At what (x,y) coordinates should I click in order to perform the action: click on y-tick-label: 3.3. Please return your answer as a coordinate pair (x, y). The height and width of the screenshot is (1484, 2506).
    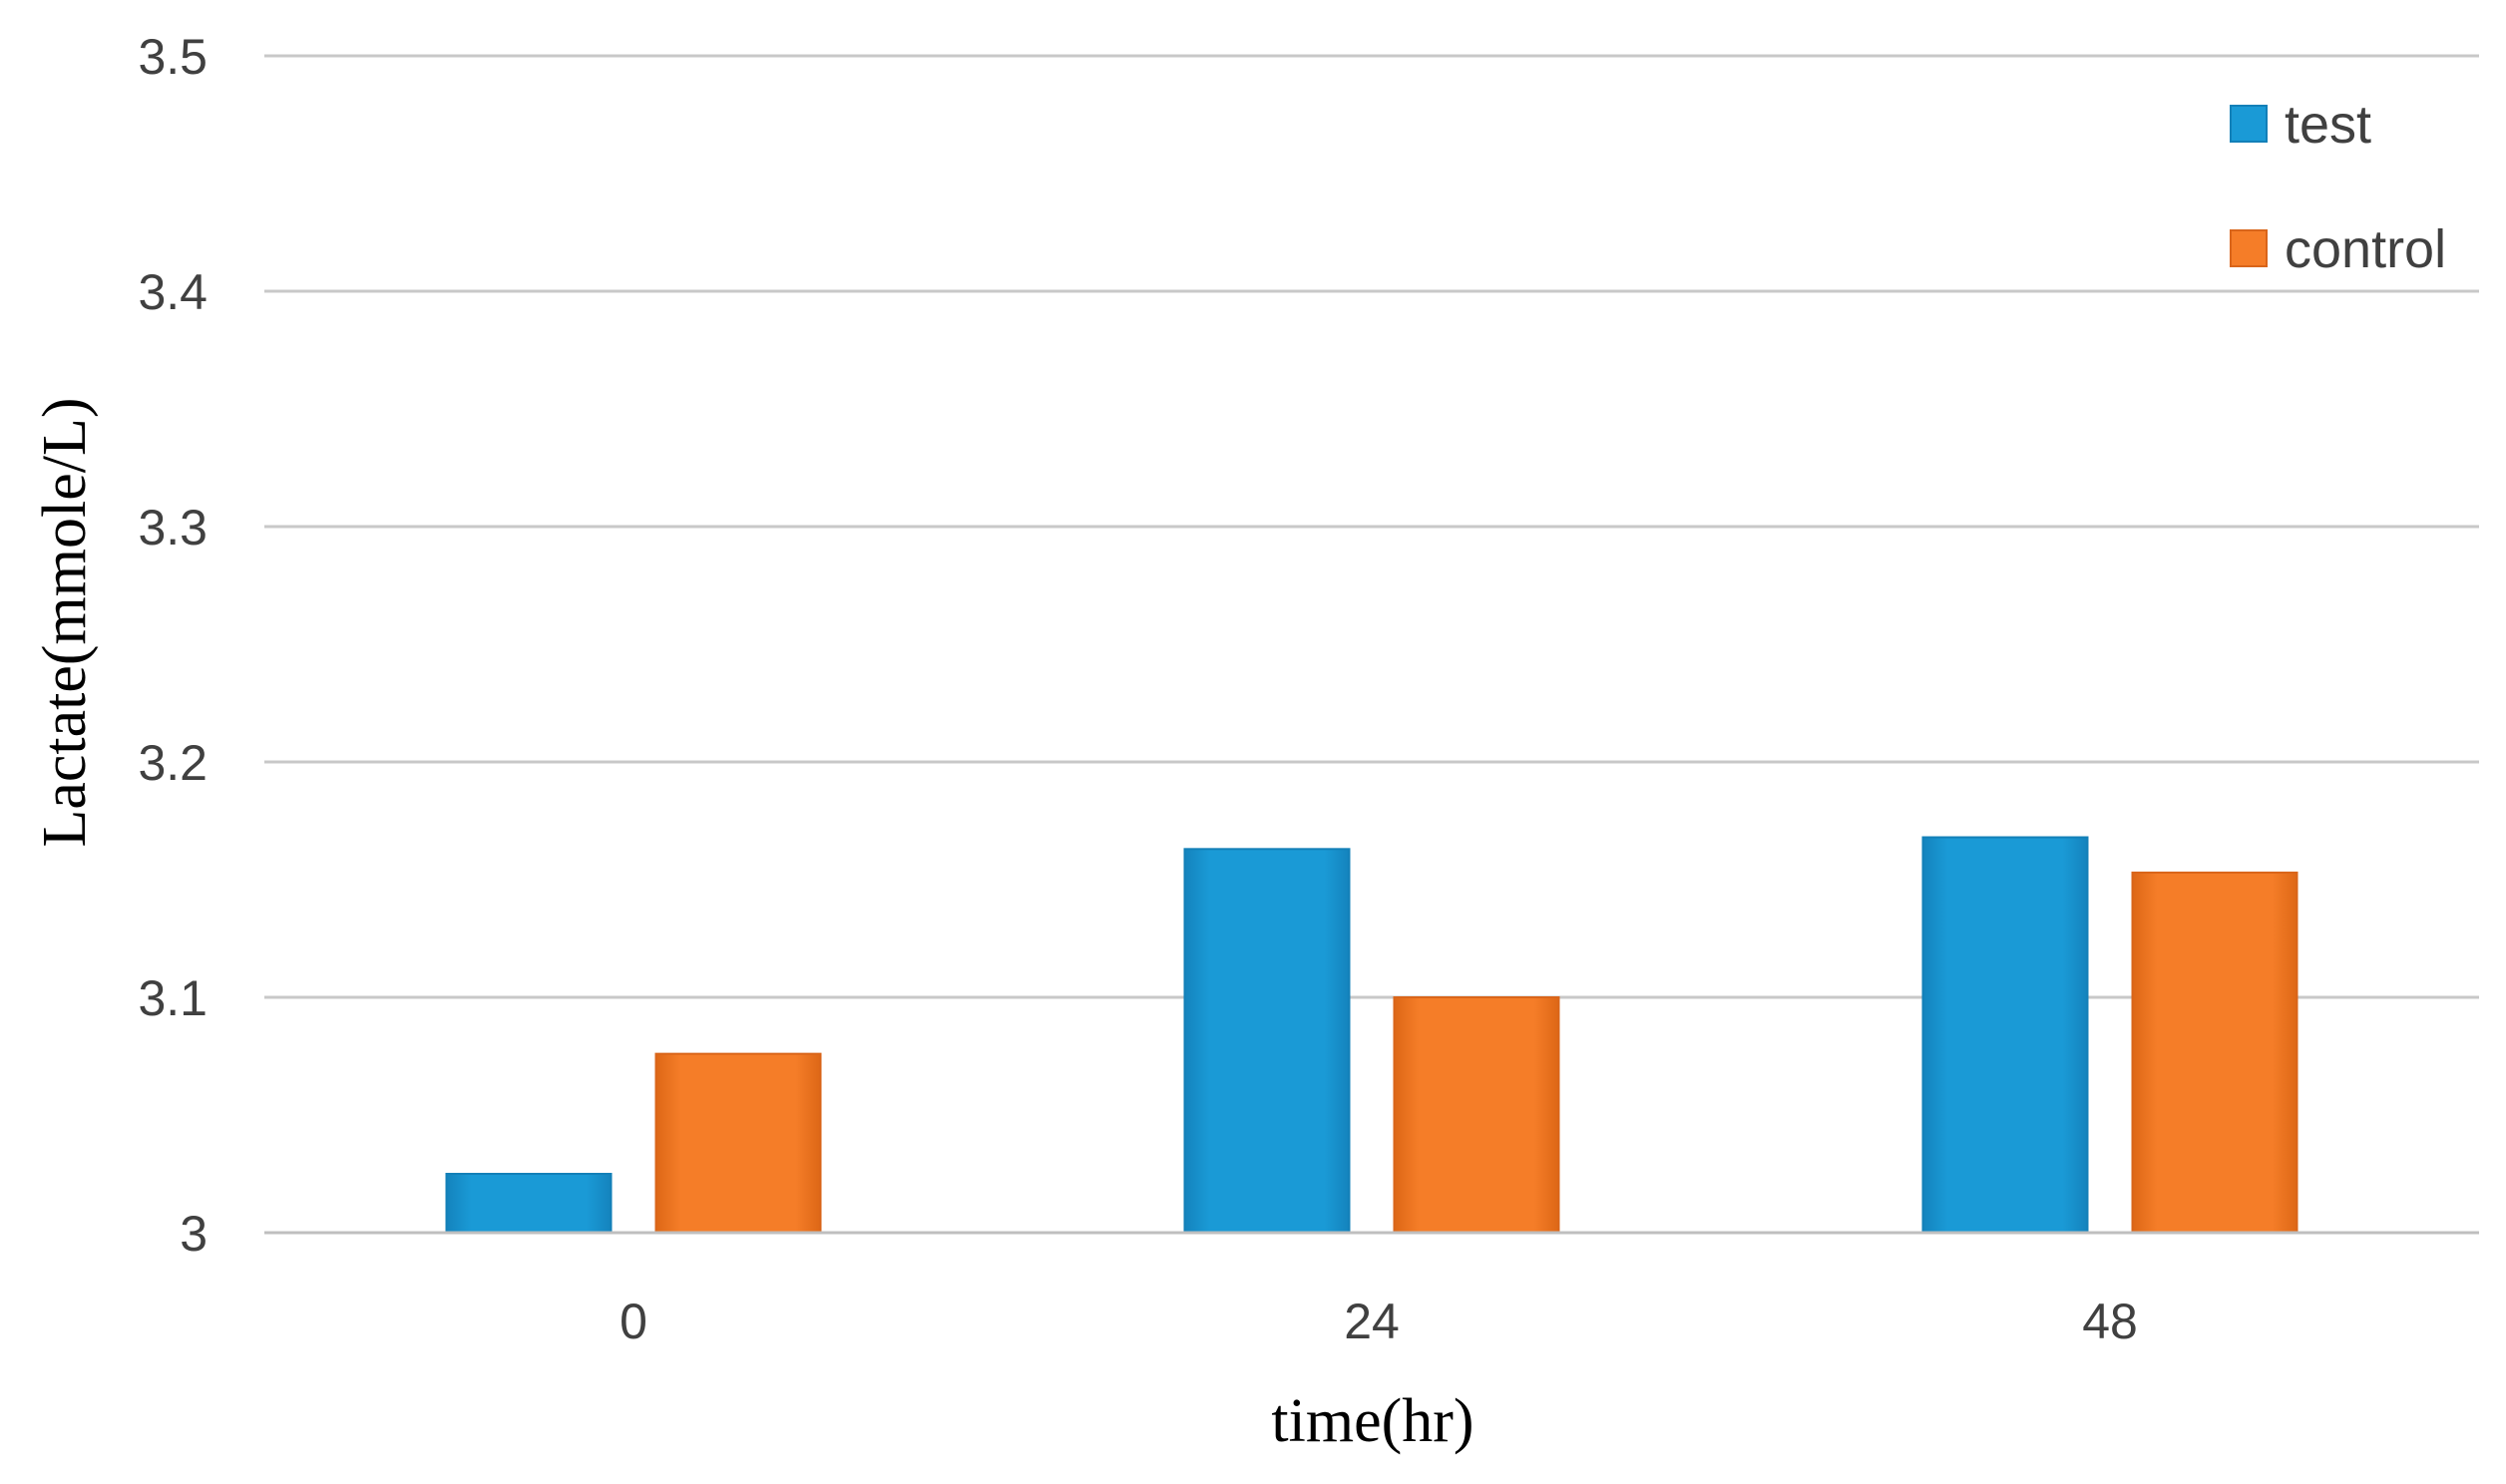
    Looking at the image, I should click on (173, 528).